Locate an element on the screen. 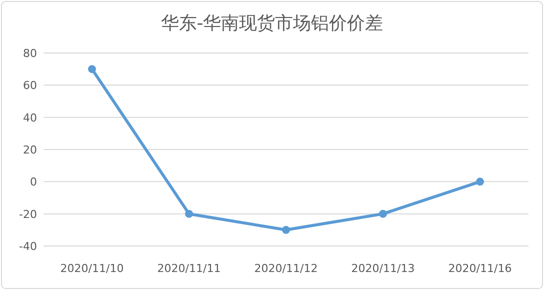  y-tick-label: 40 is located at coordinates (30, 117).